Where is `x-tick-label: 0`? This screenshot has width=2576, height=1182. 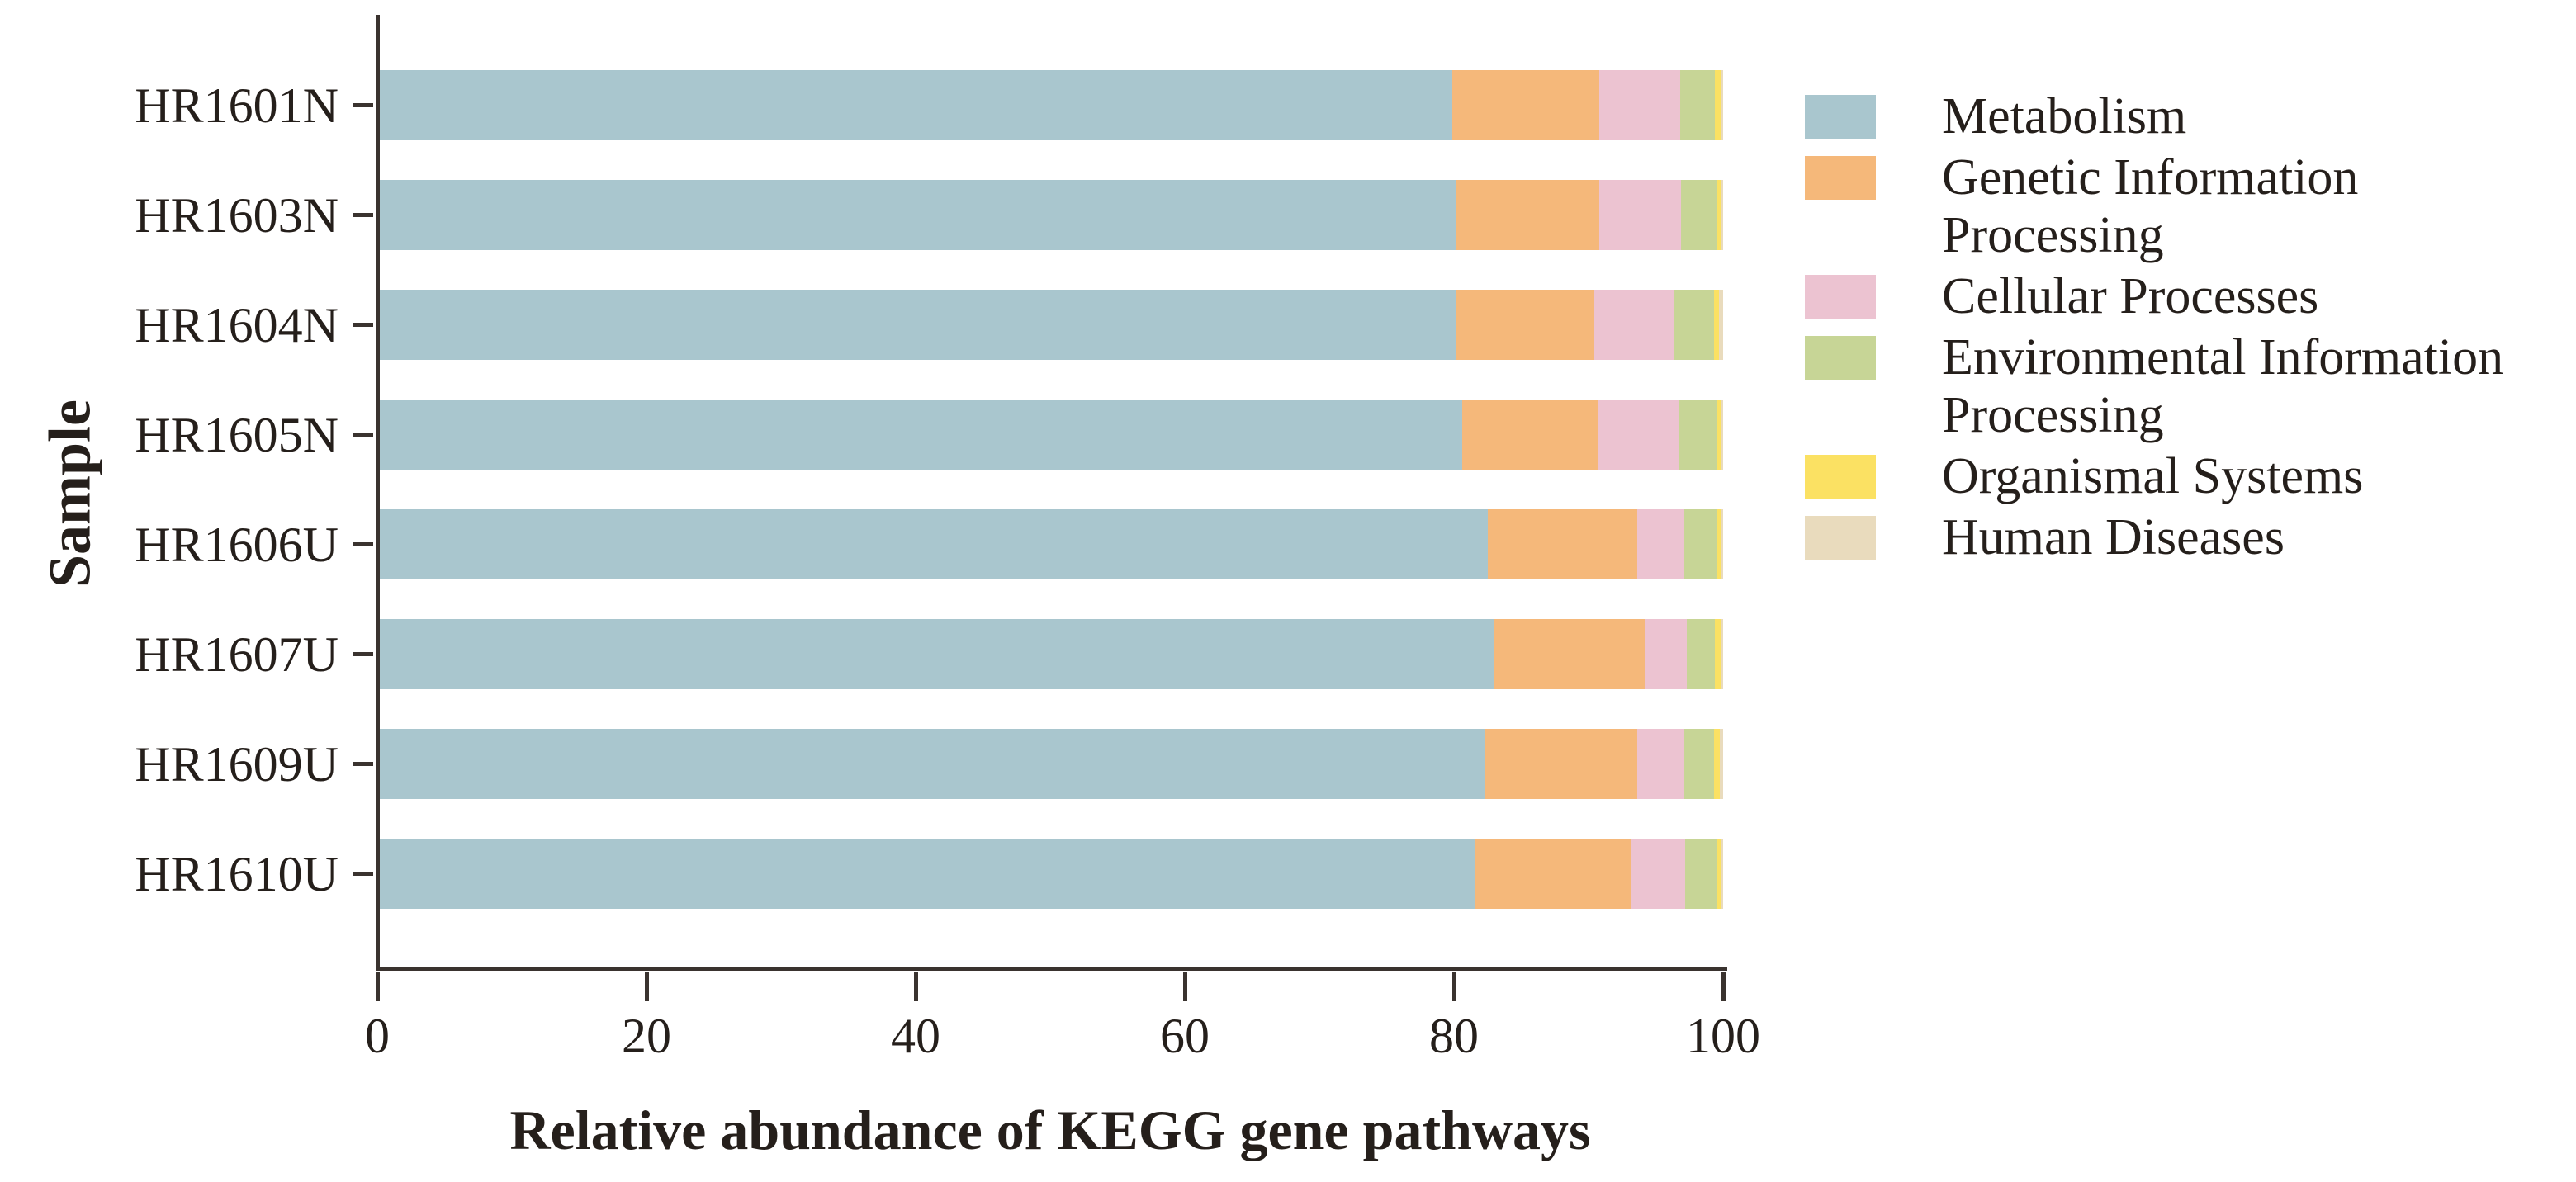
x-tick-label: 0 is located at coordinates (377, 1036).